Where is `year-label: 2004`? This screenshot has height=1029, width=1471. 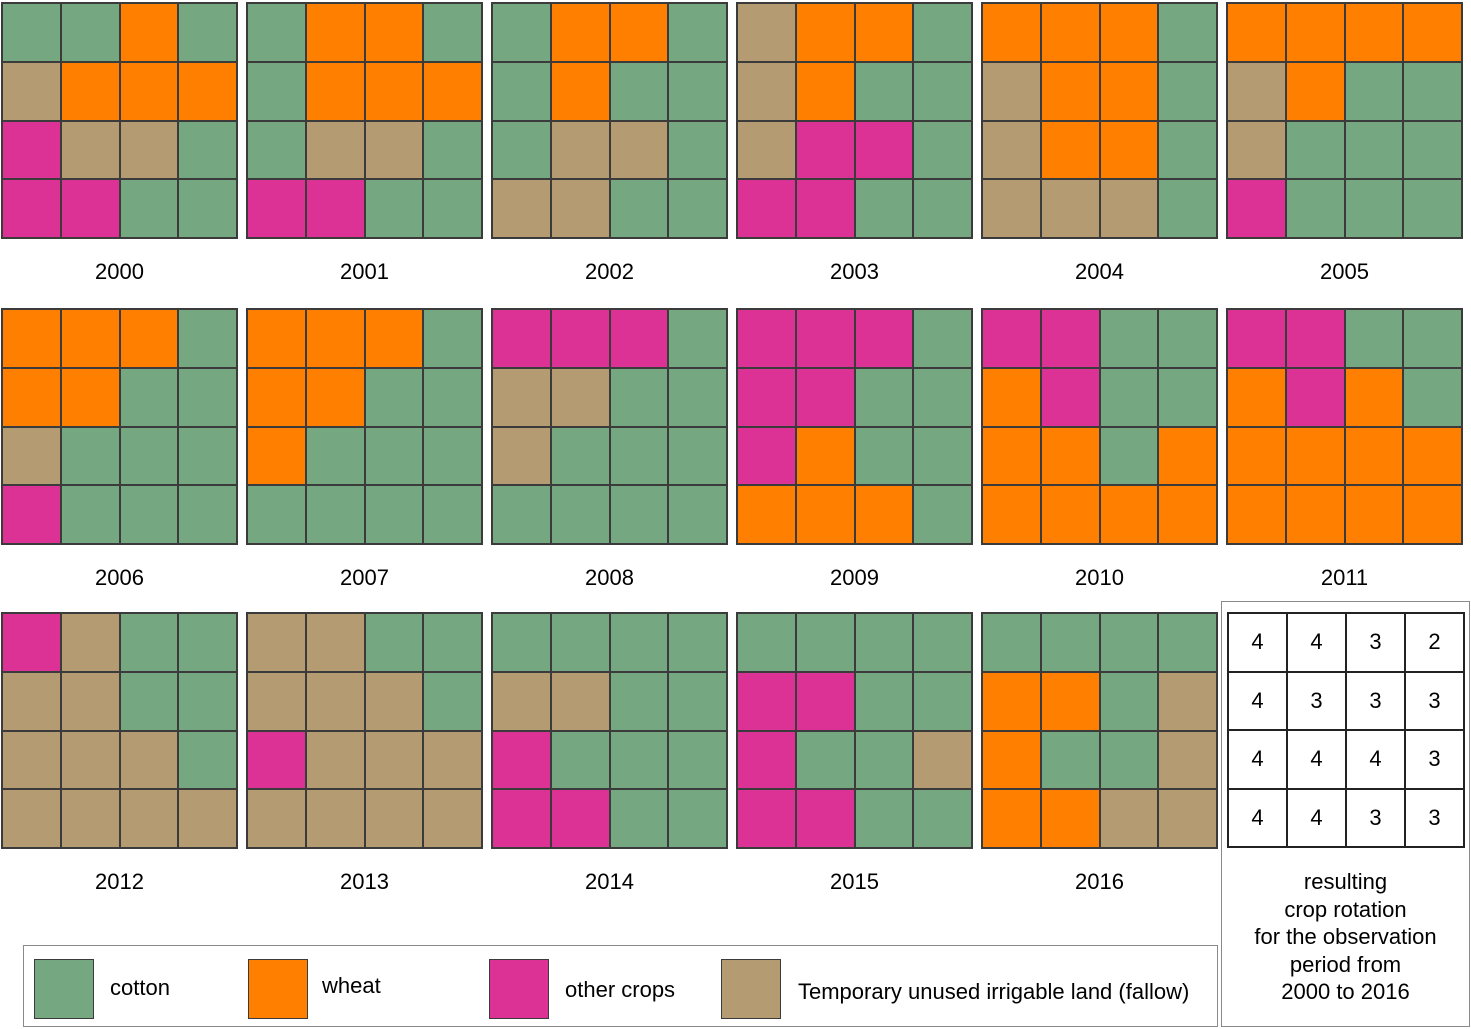 year-label: 2004 is located at coordinates (1099, 271).